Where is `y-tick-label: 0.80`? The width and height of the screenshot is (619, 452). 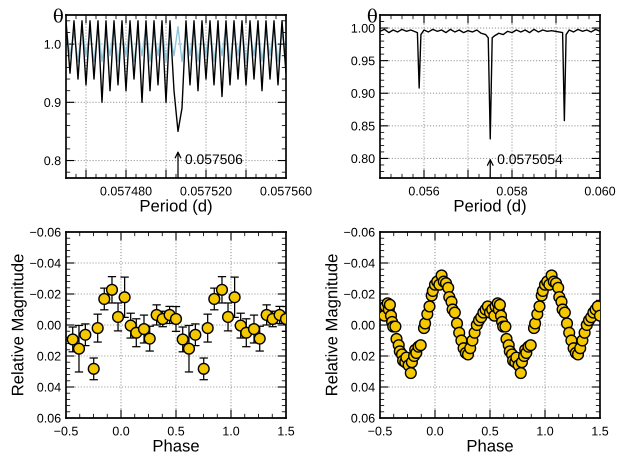
y-tick-label: 0.80 is located at coordinates (363, 159).